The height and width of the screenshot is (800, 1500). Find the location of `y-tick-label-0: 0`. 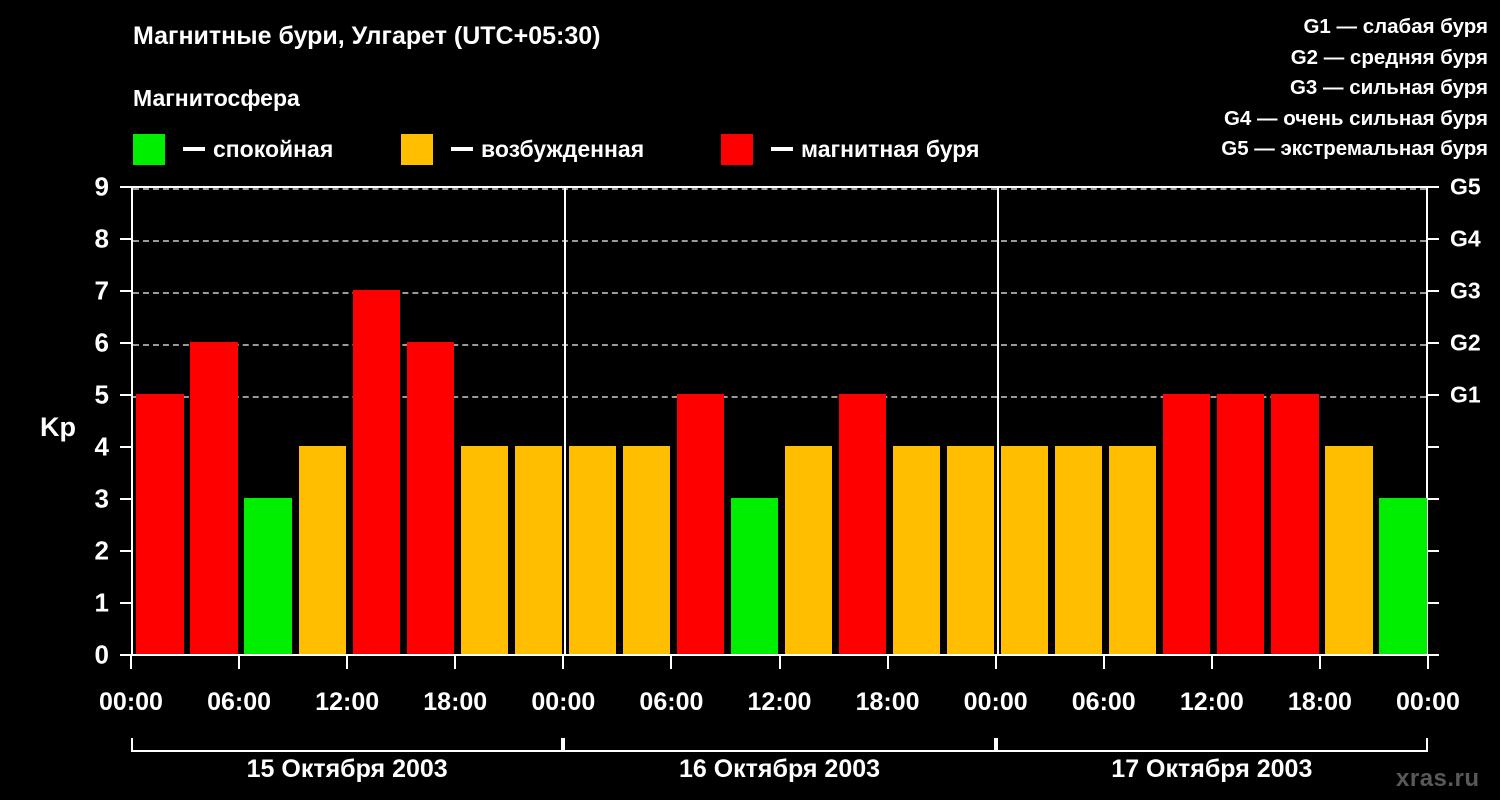

y-tick-label-0: 0 is located at coordinates (101, 654).